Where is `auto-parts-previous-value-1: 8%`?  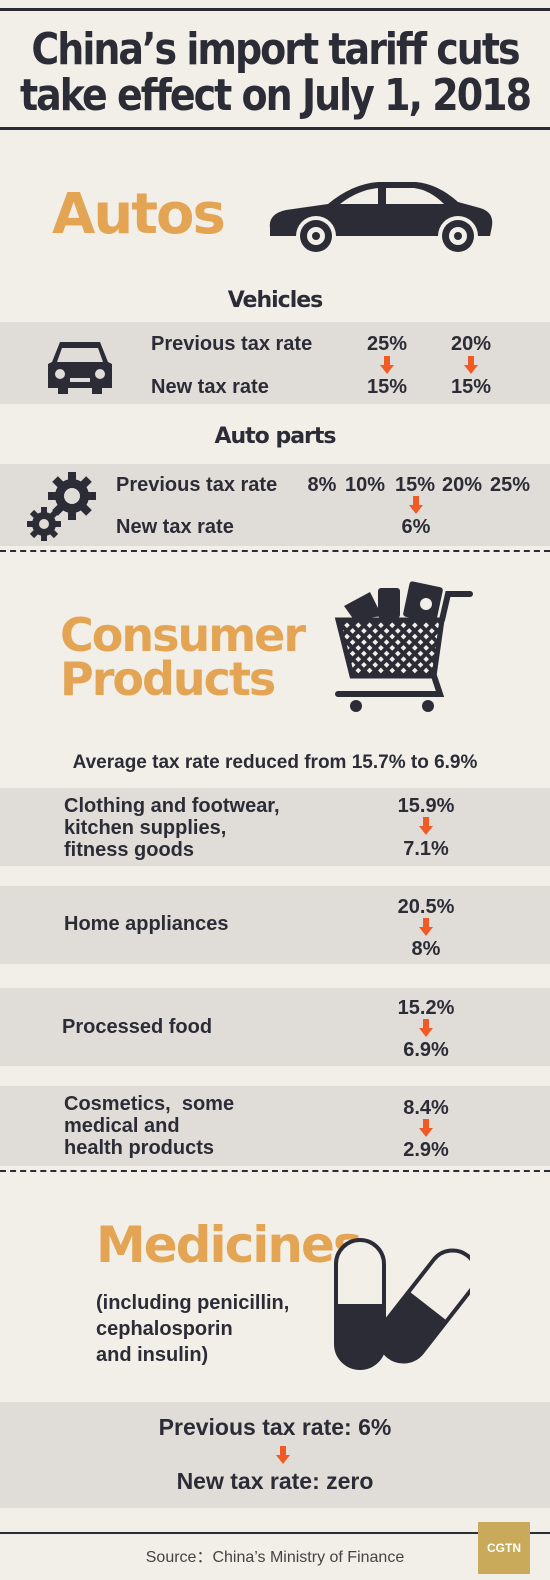
auto-parts-previous-value-1: 8% is located at coordinates (322, 485).